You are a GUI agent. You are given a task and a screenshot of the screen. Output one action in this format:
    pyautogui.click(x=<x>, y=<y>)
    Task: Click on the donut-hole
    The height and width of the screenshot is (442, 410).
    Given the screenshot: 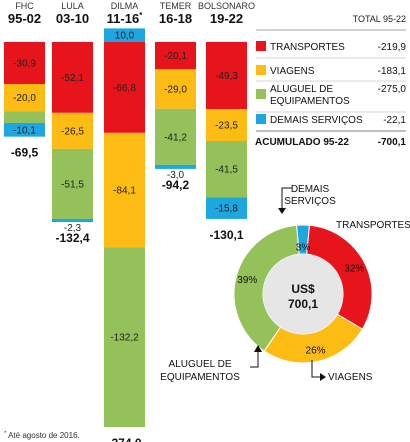 What is the action you would take?
    pyautogui.click(x=303, y=294)
    